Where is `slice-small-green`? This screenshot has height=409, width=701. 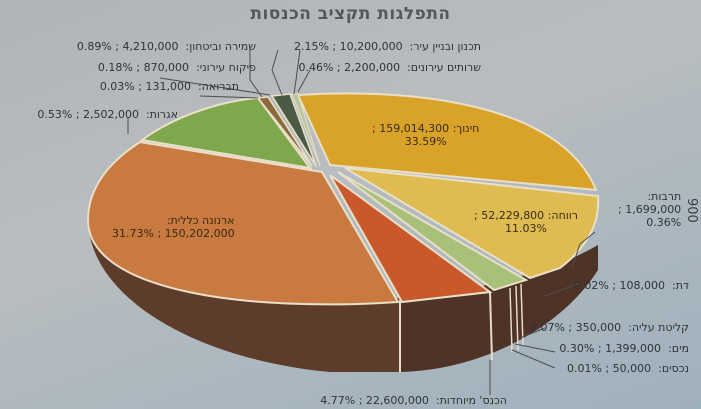 slice-small-green is located at coordinates (433, 231).